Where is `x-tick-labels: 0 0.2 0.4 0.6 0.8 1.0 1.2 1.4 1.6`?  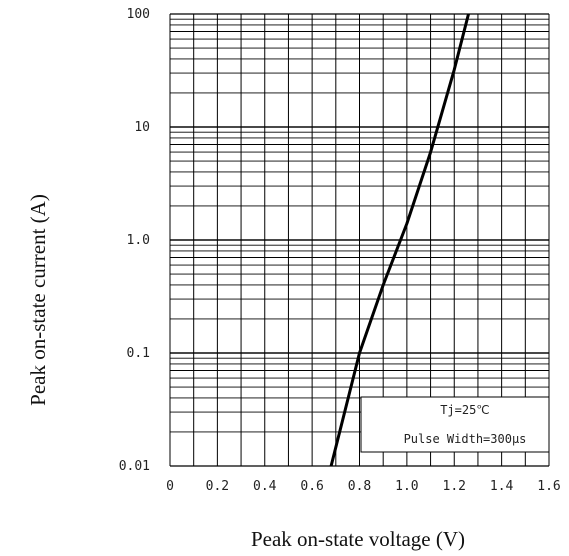
x-tick-labels: 0 0.2 0.4 0.6 0.8 1.0 1.2 1.4 1.6 is located at coordinates (363, 486).